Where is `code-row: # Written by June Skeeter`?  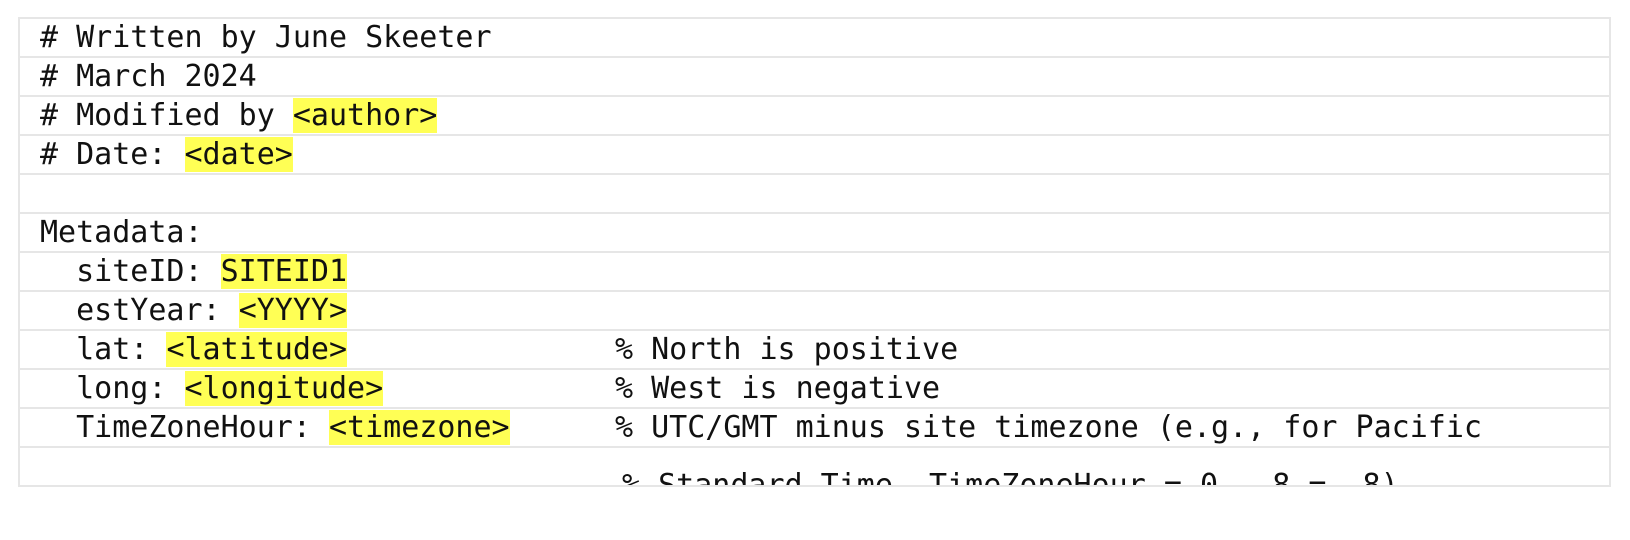
code-row: # Written by June Skeeter is located at coordinates (814, 37).